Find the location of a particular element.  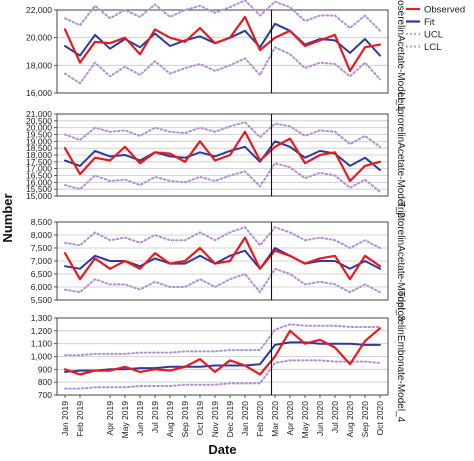

x-tick-label: May 2019 is located at coordinates (125, 420).